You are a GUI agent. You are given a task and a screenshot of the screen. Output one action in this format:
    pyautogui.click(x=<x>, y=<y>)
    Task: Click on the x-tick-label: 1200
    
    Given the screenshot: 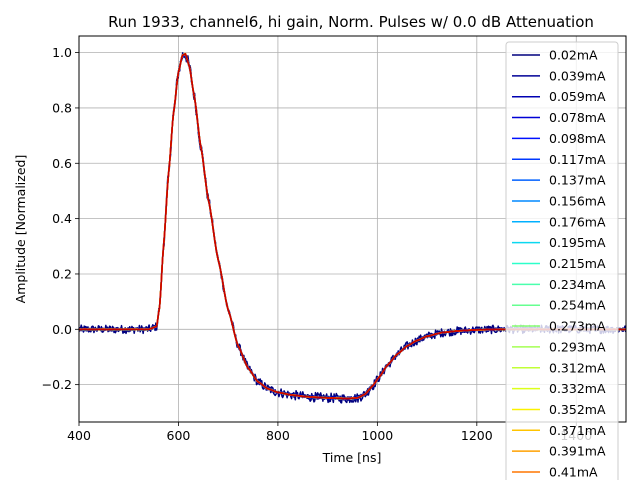 What is the action you would take?
    pyautogui.click(x=477, y=435)
    